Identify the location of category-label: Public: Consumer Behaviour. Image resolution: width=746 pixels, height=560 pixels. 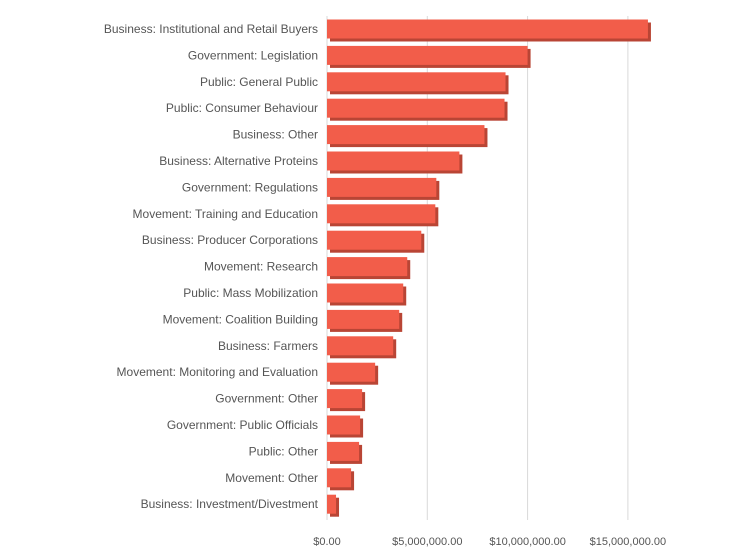
(242, 108).